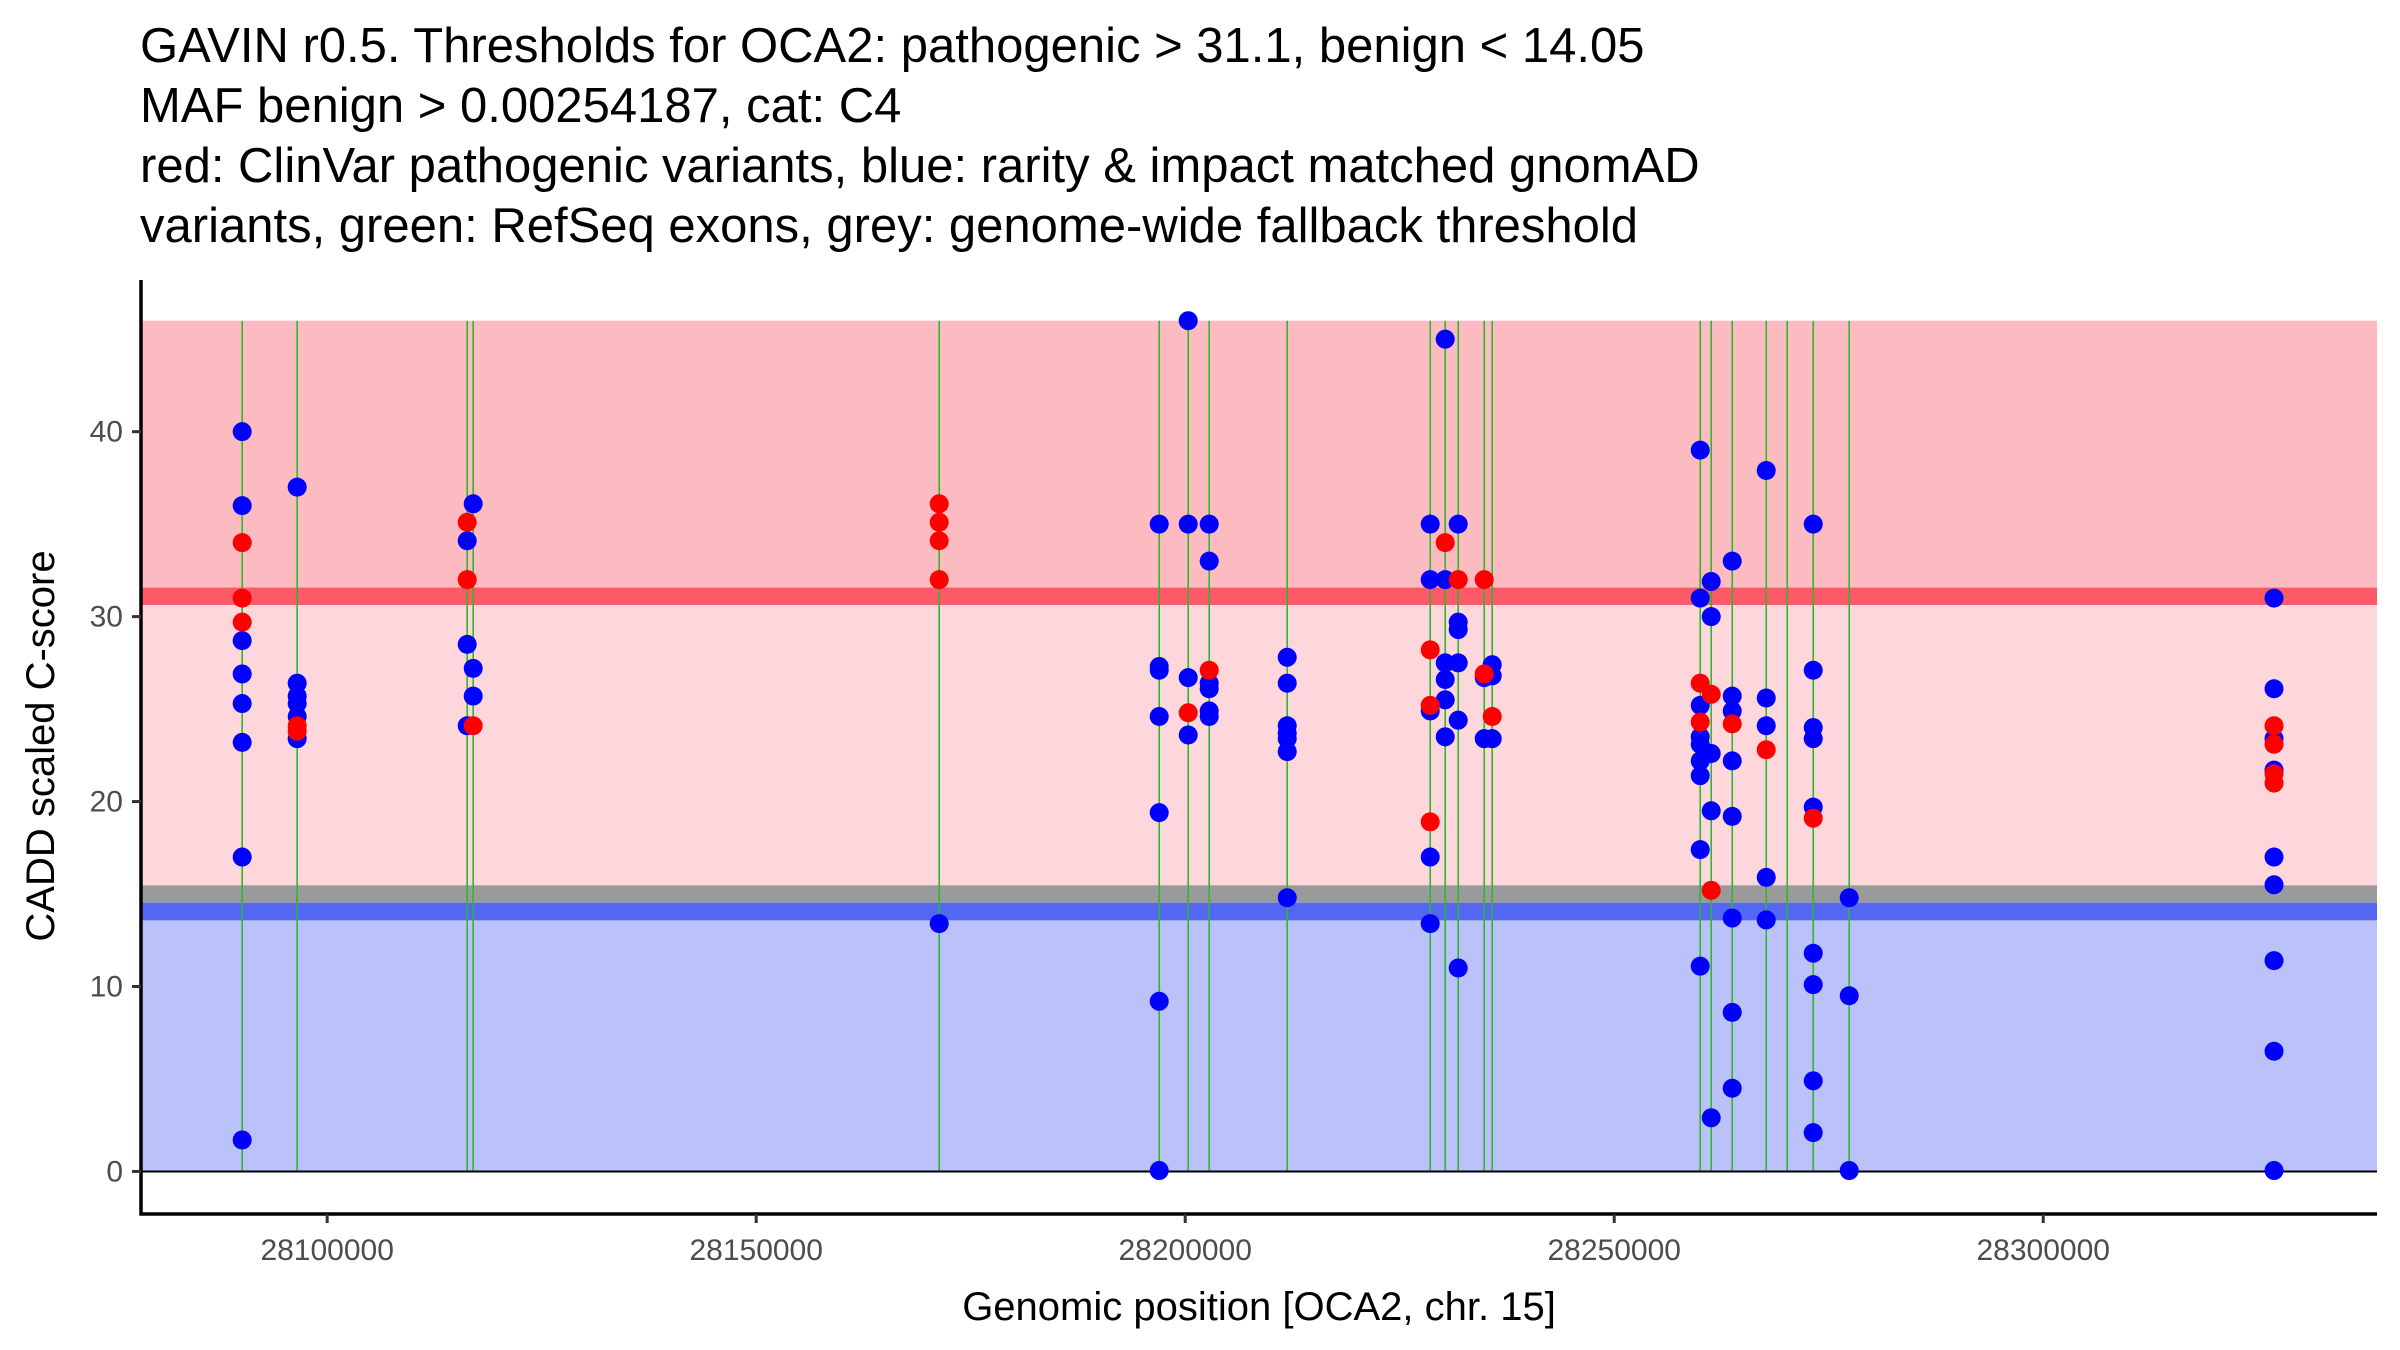  I want to click on y-tick-label: 20, so click(106, 802).